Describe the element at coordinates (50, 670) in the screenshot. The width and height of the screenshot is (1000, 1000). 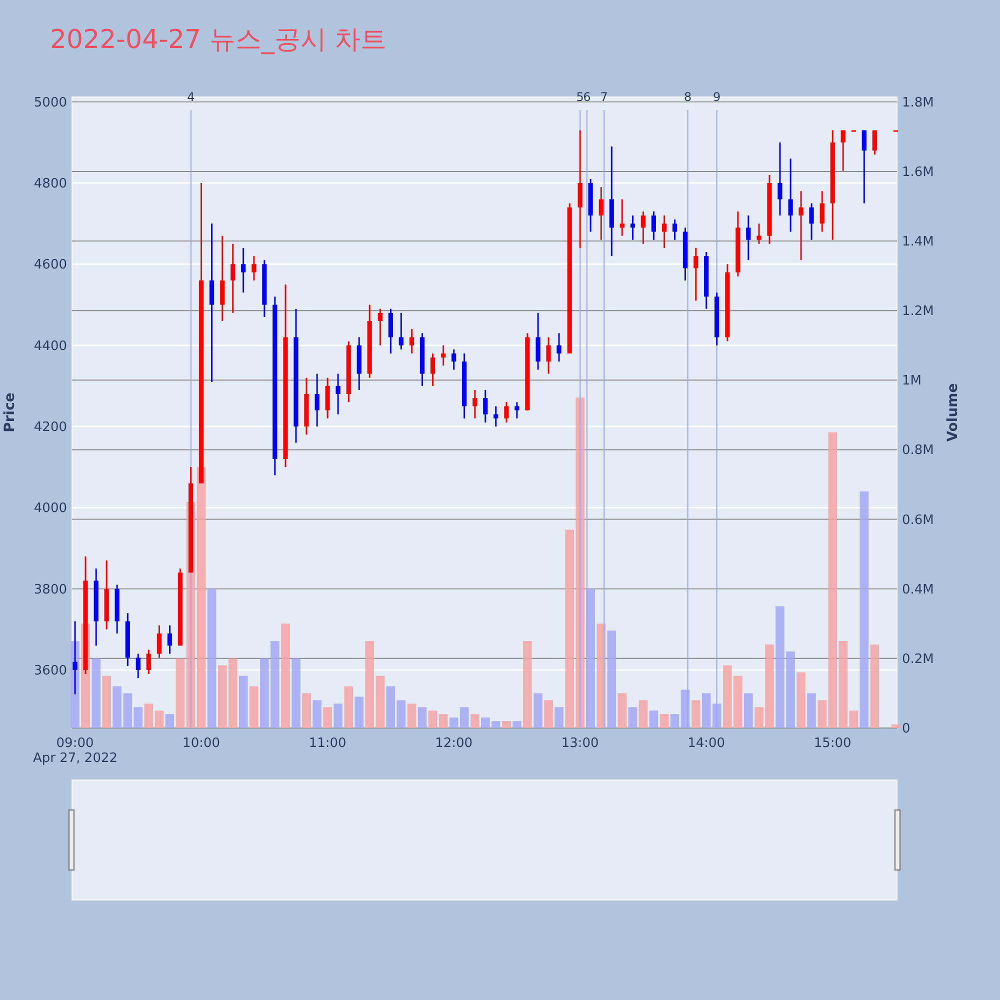
I see `y-tick-label: 3600` at that location.